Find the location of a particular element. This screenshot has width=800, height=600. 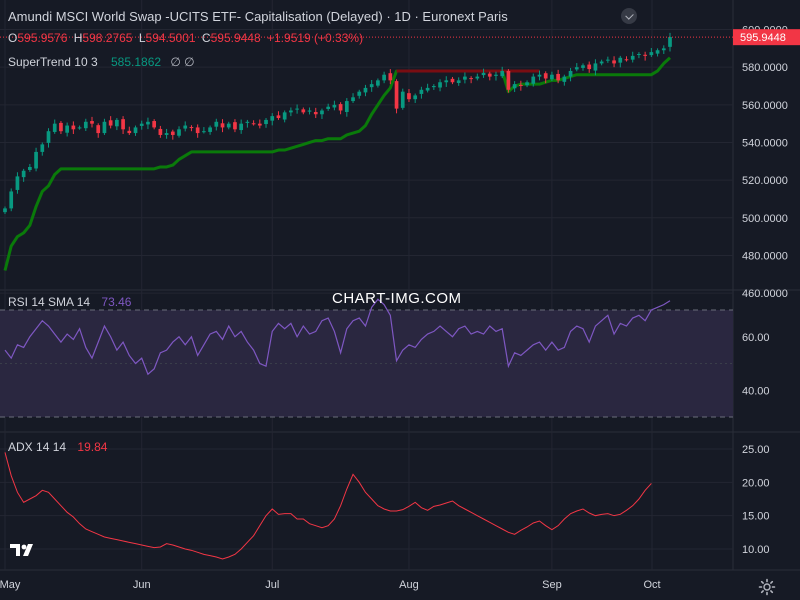

adx-params: 14 14 is located at coordinates (51, 447).